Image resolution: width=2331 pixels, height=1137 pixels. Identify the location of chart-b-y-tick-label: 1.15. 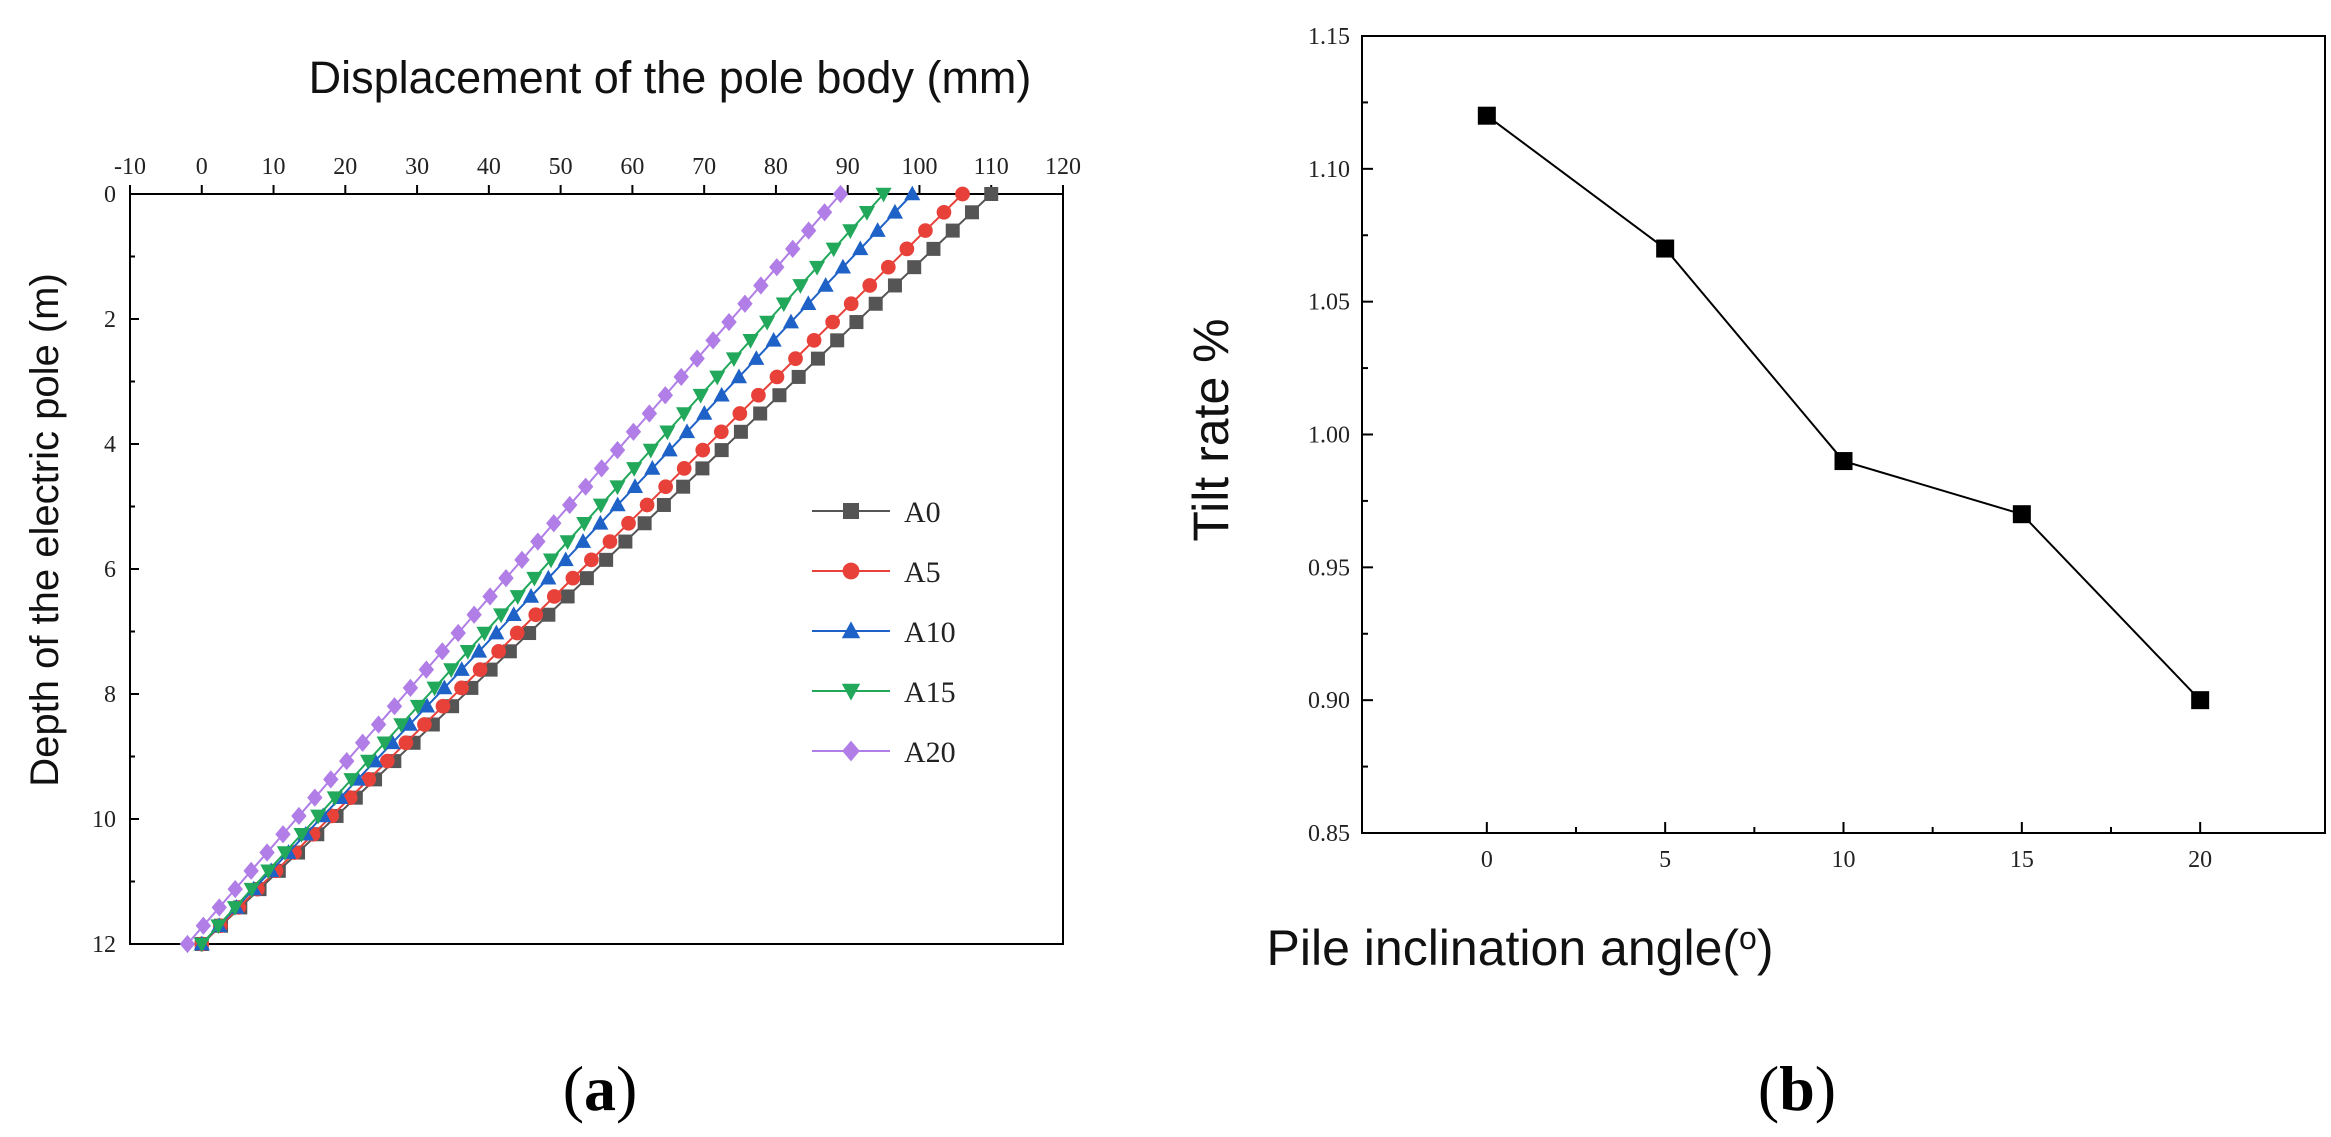
(1329, 37).